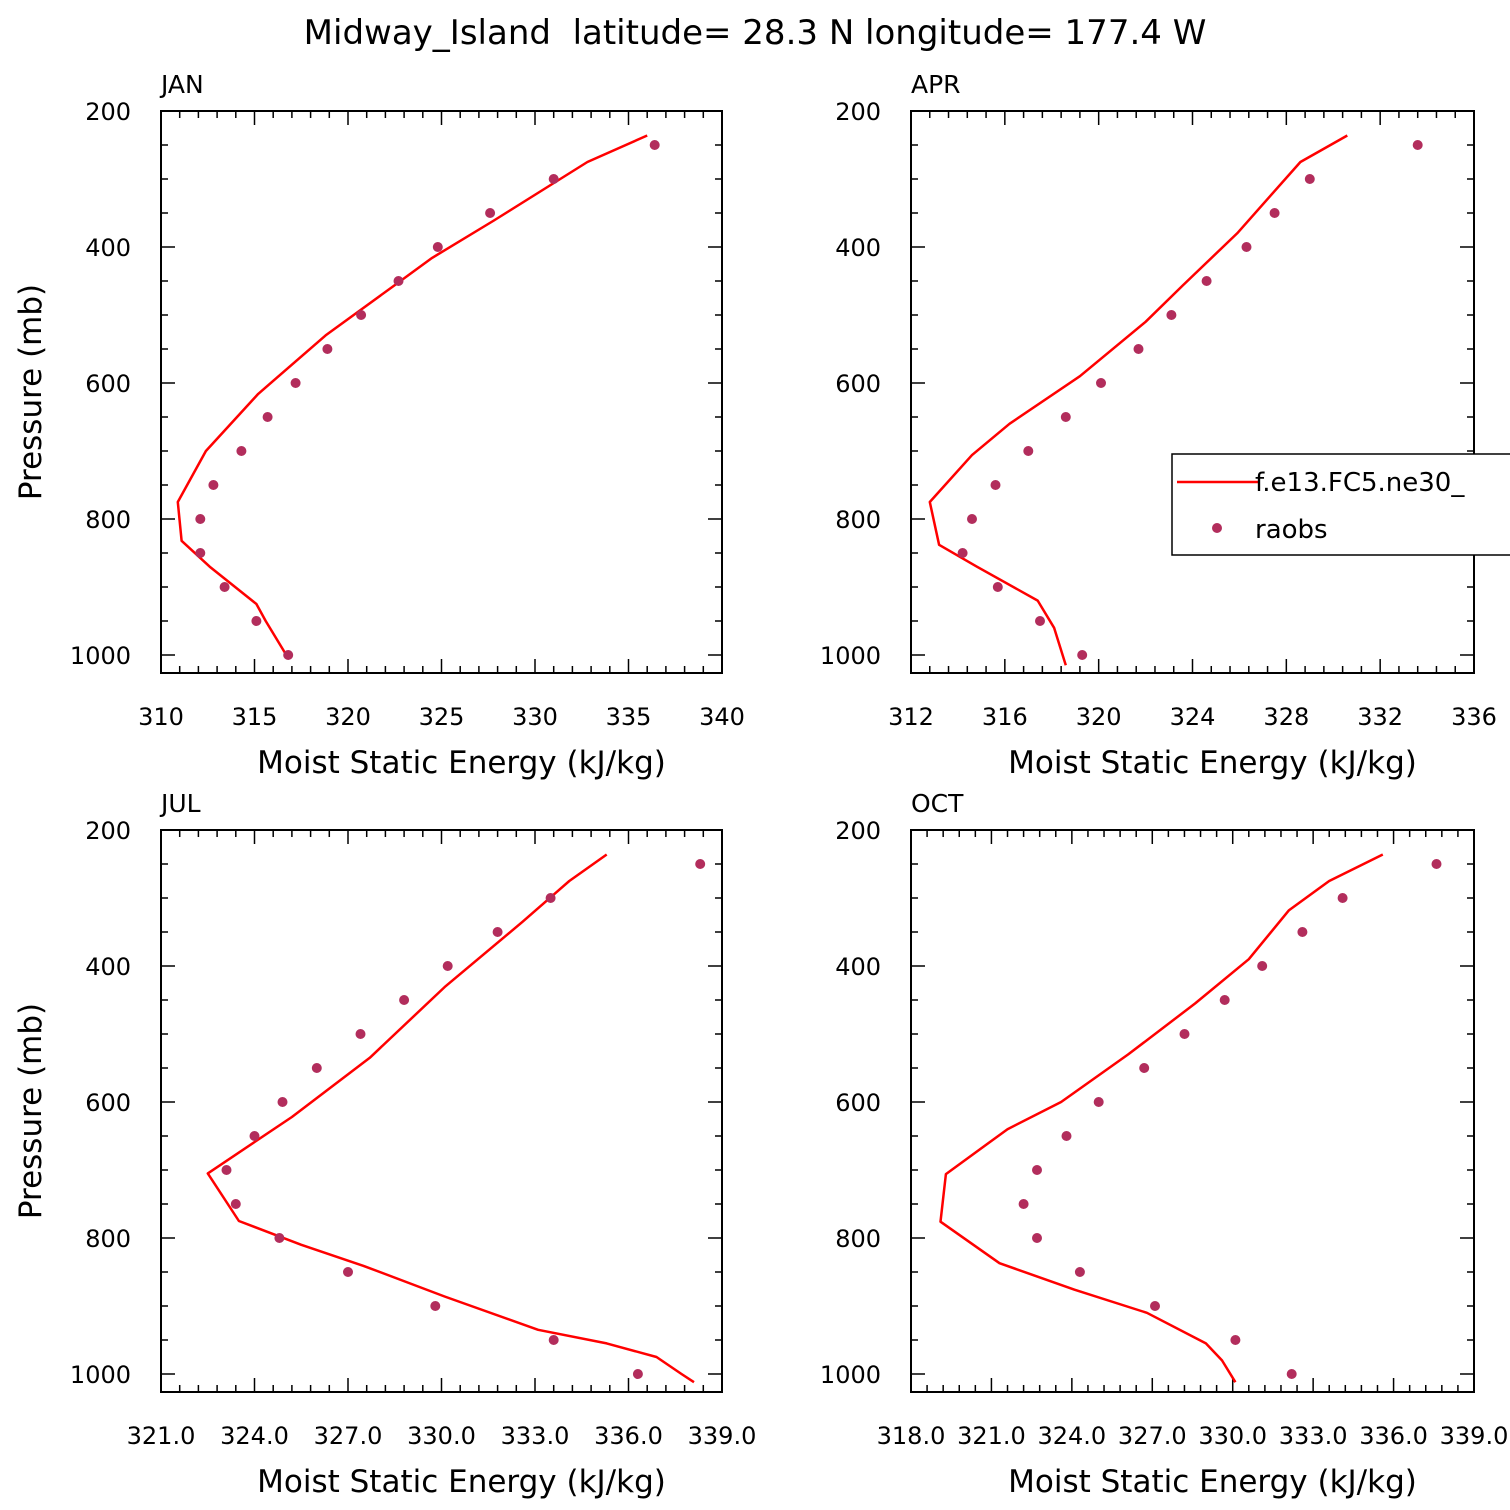 This screenshot has width=1510, height=1510. Describe the element at coordinates (1099, 717) in the screenshot. I see `x-tick-label: 320` at that location.